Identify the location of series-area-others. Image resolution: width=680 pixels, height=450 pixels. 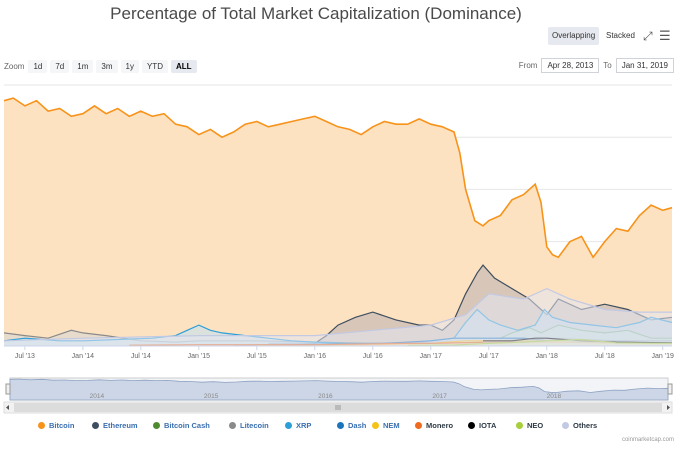
(338, 317).